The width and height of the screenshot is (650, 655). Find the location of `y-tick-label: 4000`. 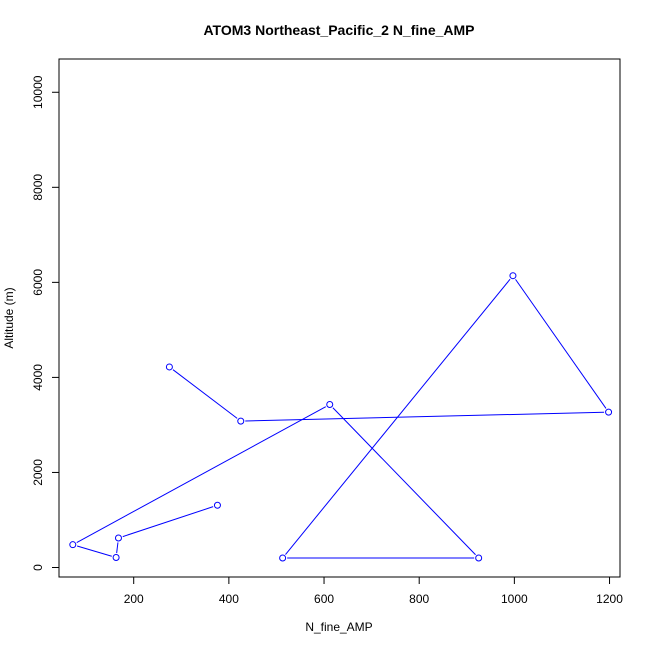

y-tick-label: 4000 is located at coordinates (38, 377).